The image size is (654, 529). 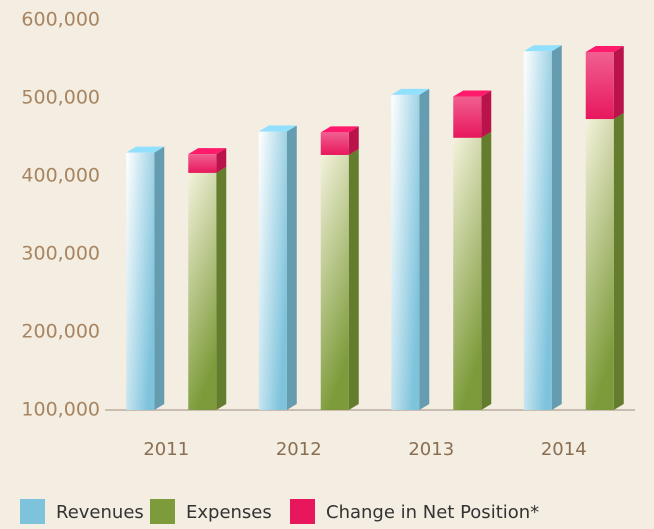 What do you see at coordinates (60, 20) in the screenshot?
I see `y-tick-label: 600,000` at bounding box center [60, 20].